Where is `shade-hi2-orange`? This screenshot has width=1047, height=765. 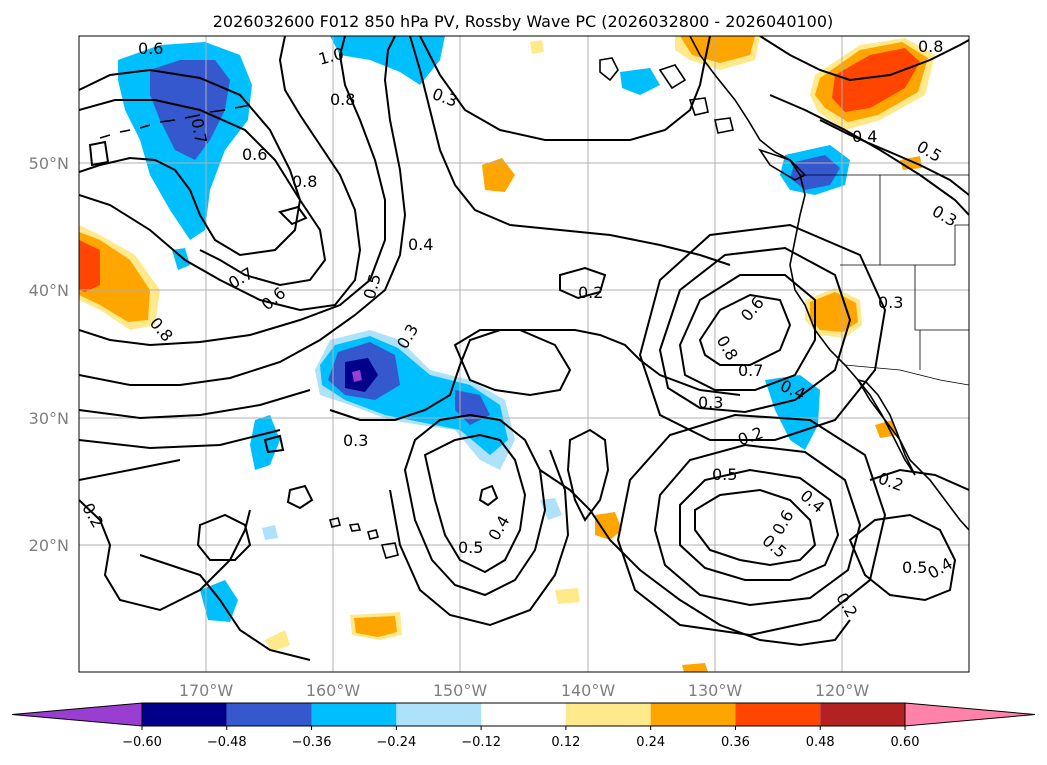 shade-hi2-orange is located at coordinates (608, 526).